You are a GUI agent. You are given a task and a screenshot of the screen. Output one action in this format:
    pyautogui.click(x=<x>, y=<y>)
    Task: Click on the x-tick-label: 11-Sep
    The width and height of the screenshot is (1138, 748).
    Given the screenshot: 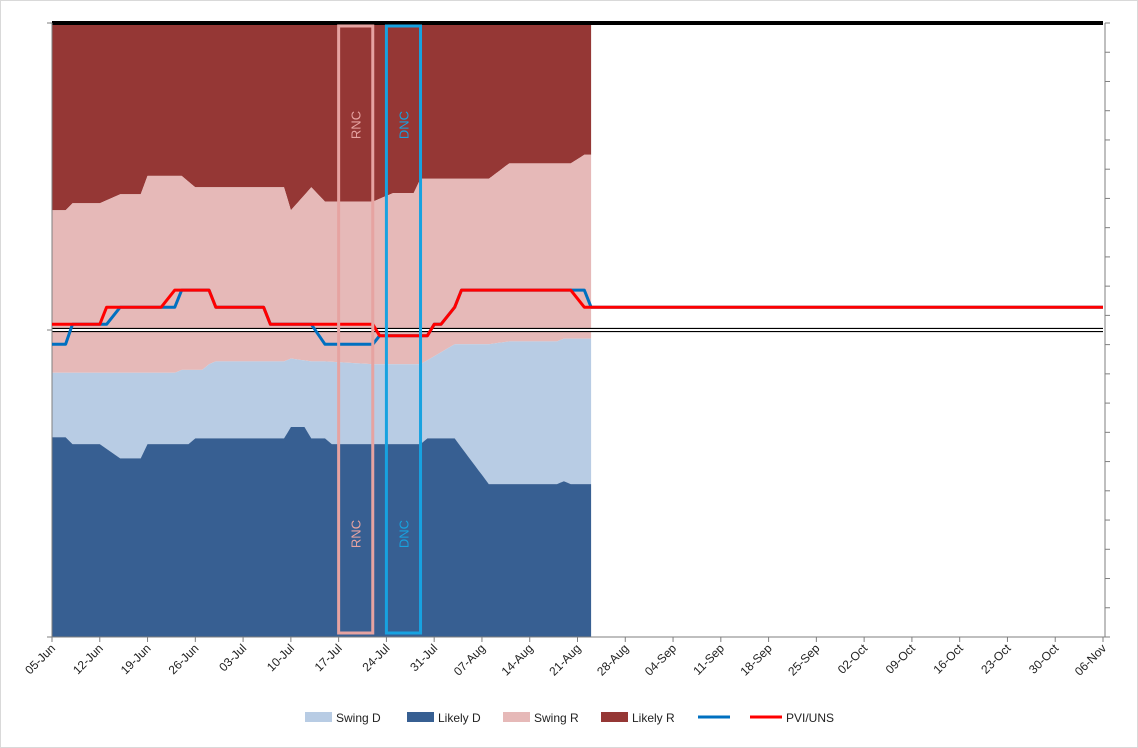 What is the action you would take?
    pyautogui.click(x=708, y=659)
    